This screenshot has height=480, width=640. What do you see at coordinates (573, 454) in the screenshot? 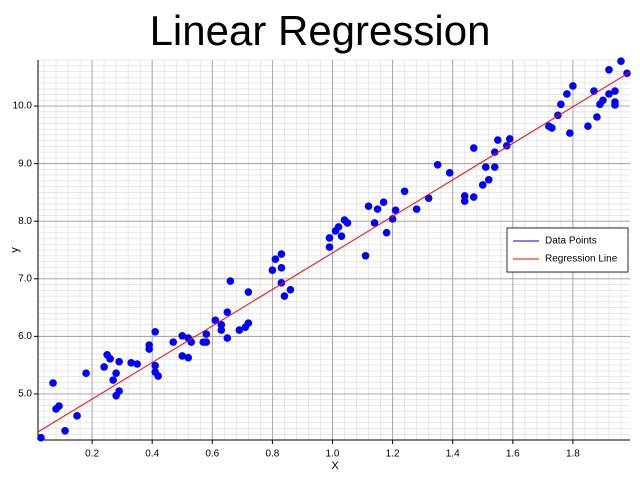
I see `x-tick-label: 1.8` at bounding box center [573, 454].